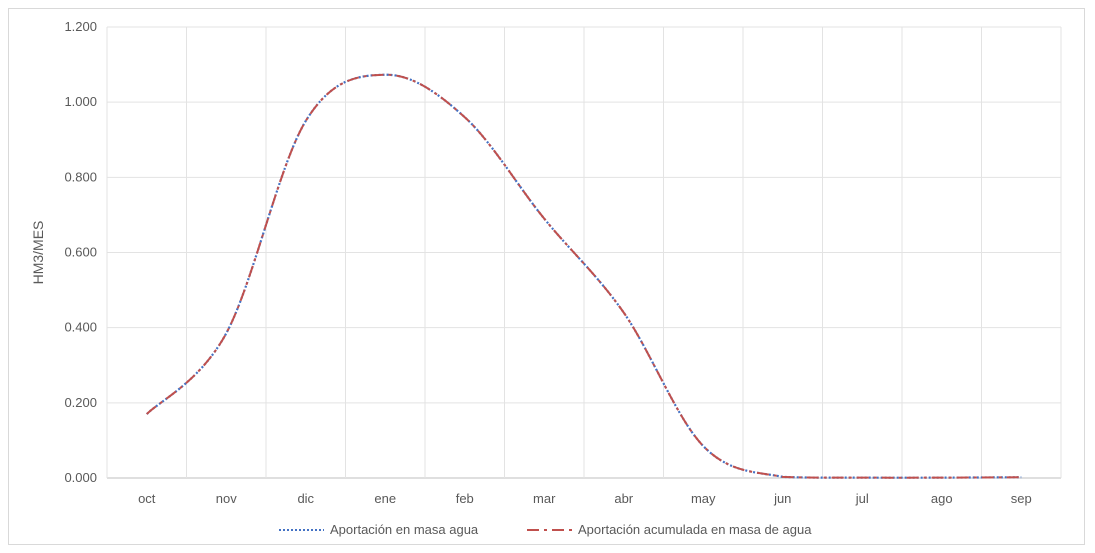  What do you see at coordinates (80, 101) in the screenshot?
I see `y-tick-label: 1.000` at bounding box center [80, 101].